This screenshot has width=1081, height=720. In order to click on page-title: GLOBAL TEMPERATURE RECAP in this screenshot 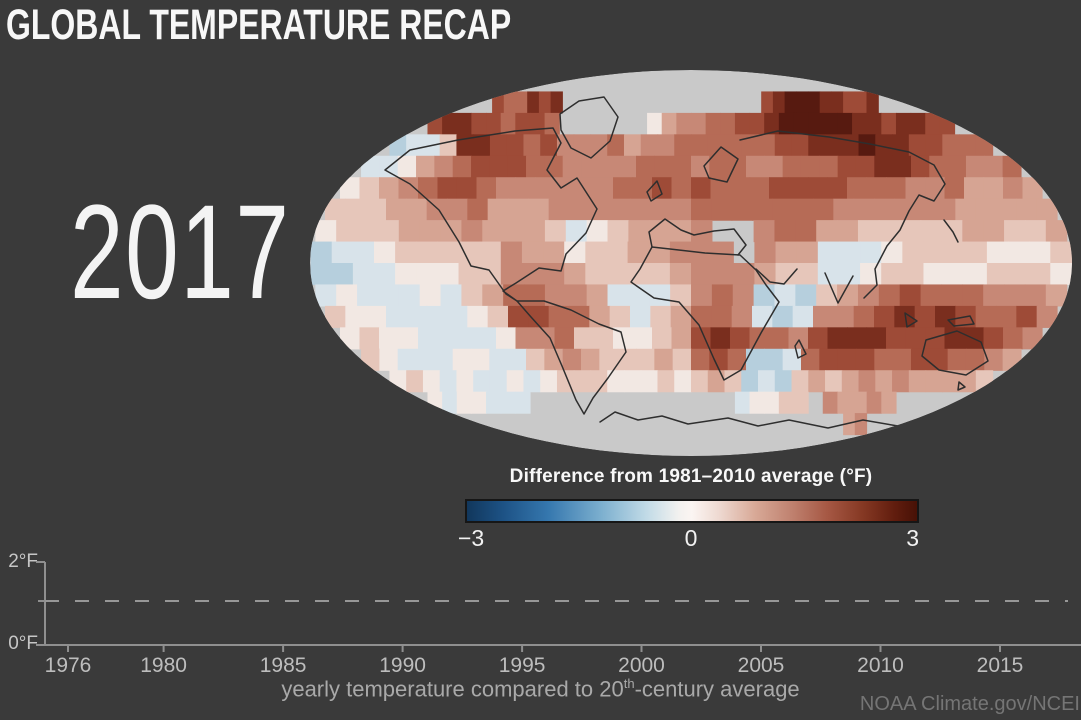, I will do `click(259, 24)`.